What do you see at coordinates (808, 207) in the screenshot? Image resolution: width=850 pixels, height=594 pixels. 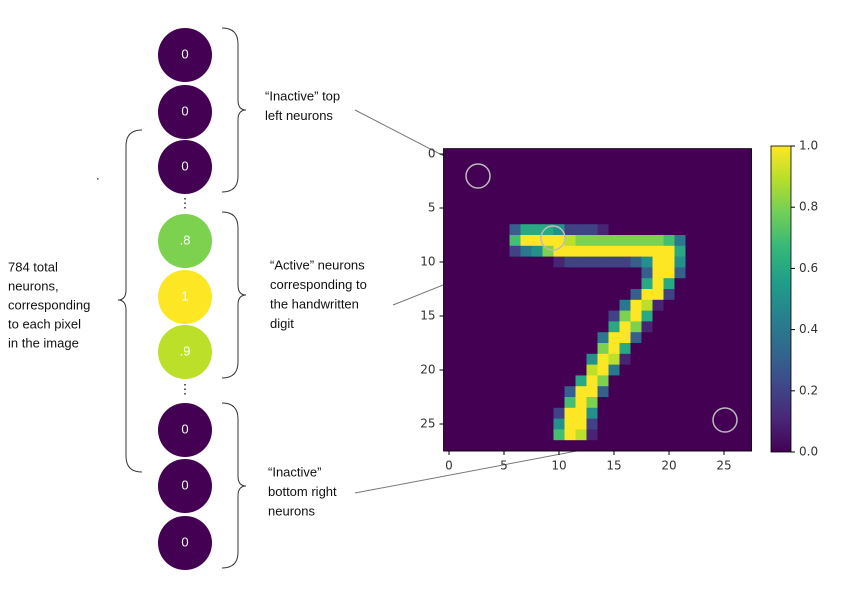 I see `colorbar-tick-label: 0.8` at bounding box center [808, 207].